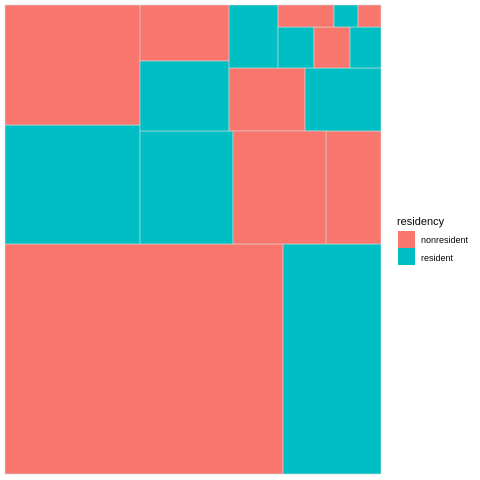  I want to click on legend: residency nonresident resident, so click(433, 240).